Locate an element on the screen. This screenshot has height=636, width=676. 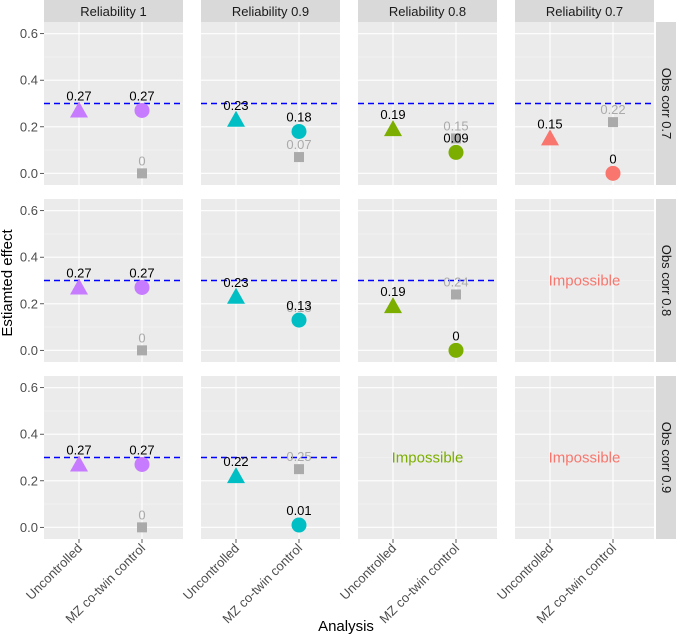
strip-row-label-1: Obs corr 0.8 is located at coordinates (666, 281).